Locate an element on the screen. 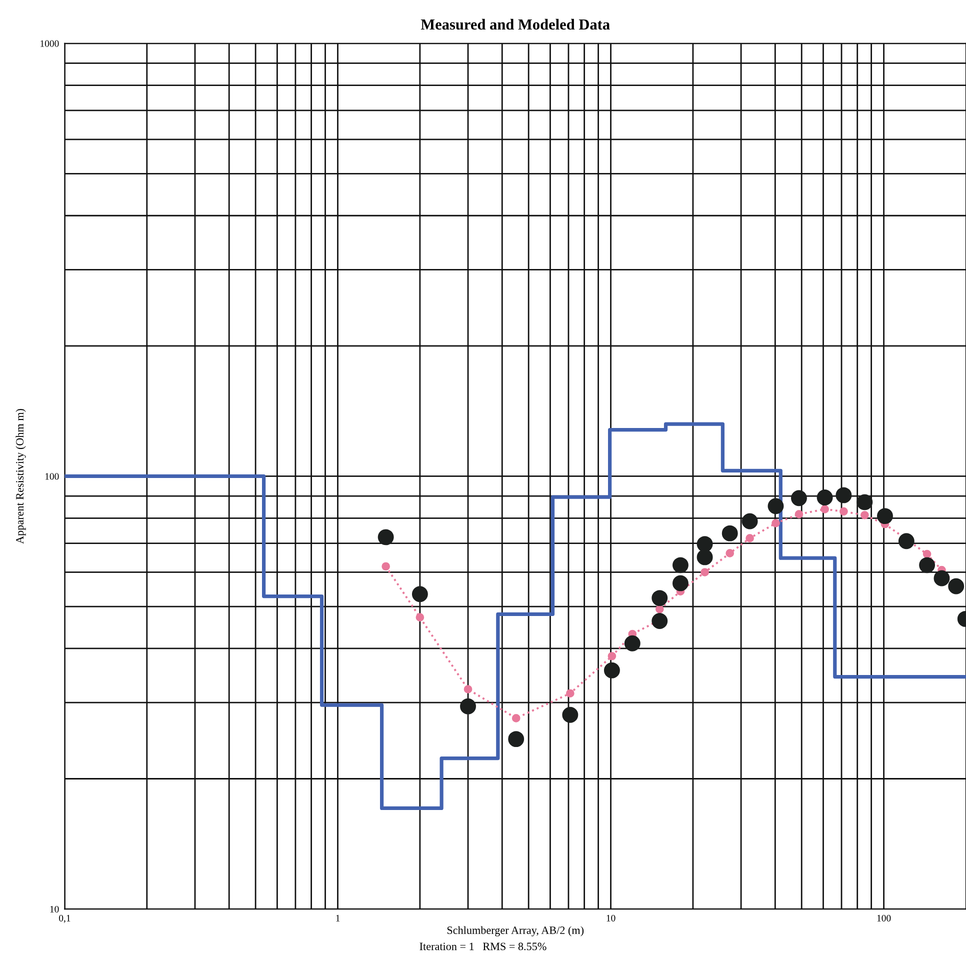  x-tick-label: 10 is located at coordinates (611, 918).